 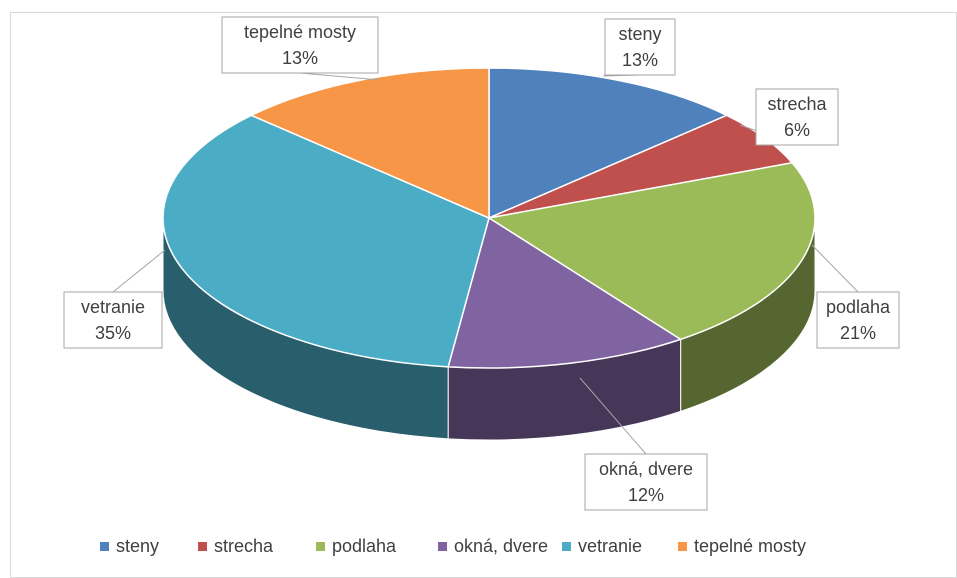 I want to click on data-label: 21%, so click(x=858, y=333).